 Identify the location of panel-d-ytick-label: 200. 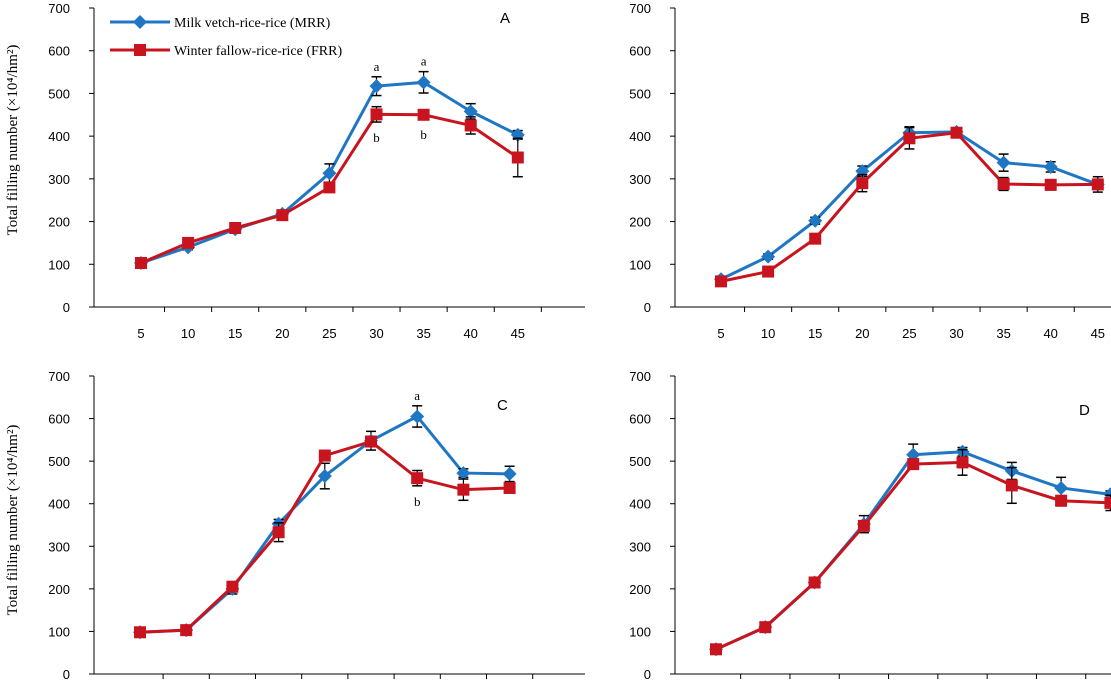
(640, 589).